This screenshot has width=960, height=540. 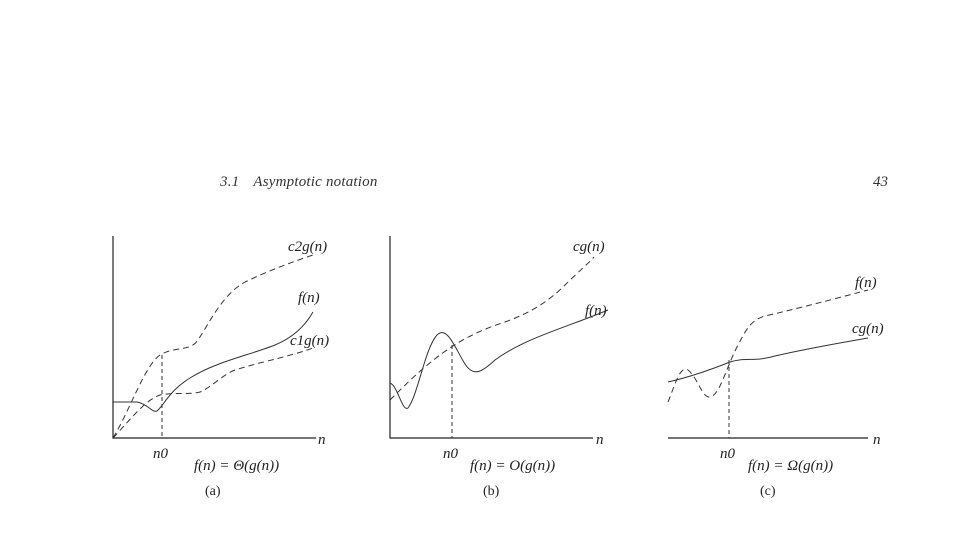 I want to click on section-number: 3.1, so click(x=230, y=182).